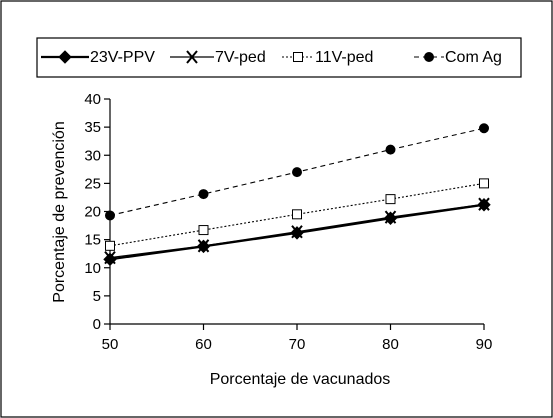 The width and height of the screenshot is (553, 418). What do you see at coordinates (92, 99) in the screenshot?
I see `y-tick-label: 40` at bounding box center [92, 99].